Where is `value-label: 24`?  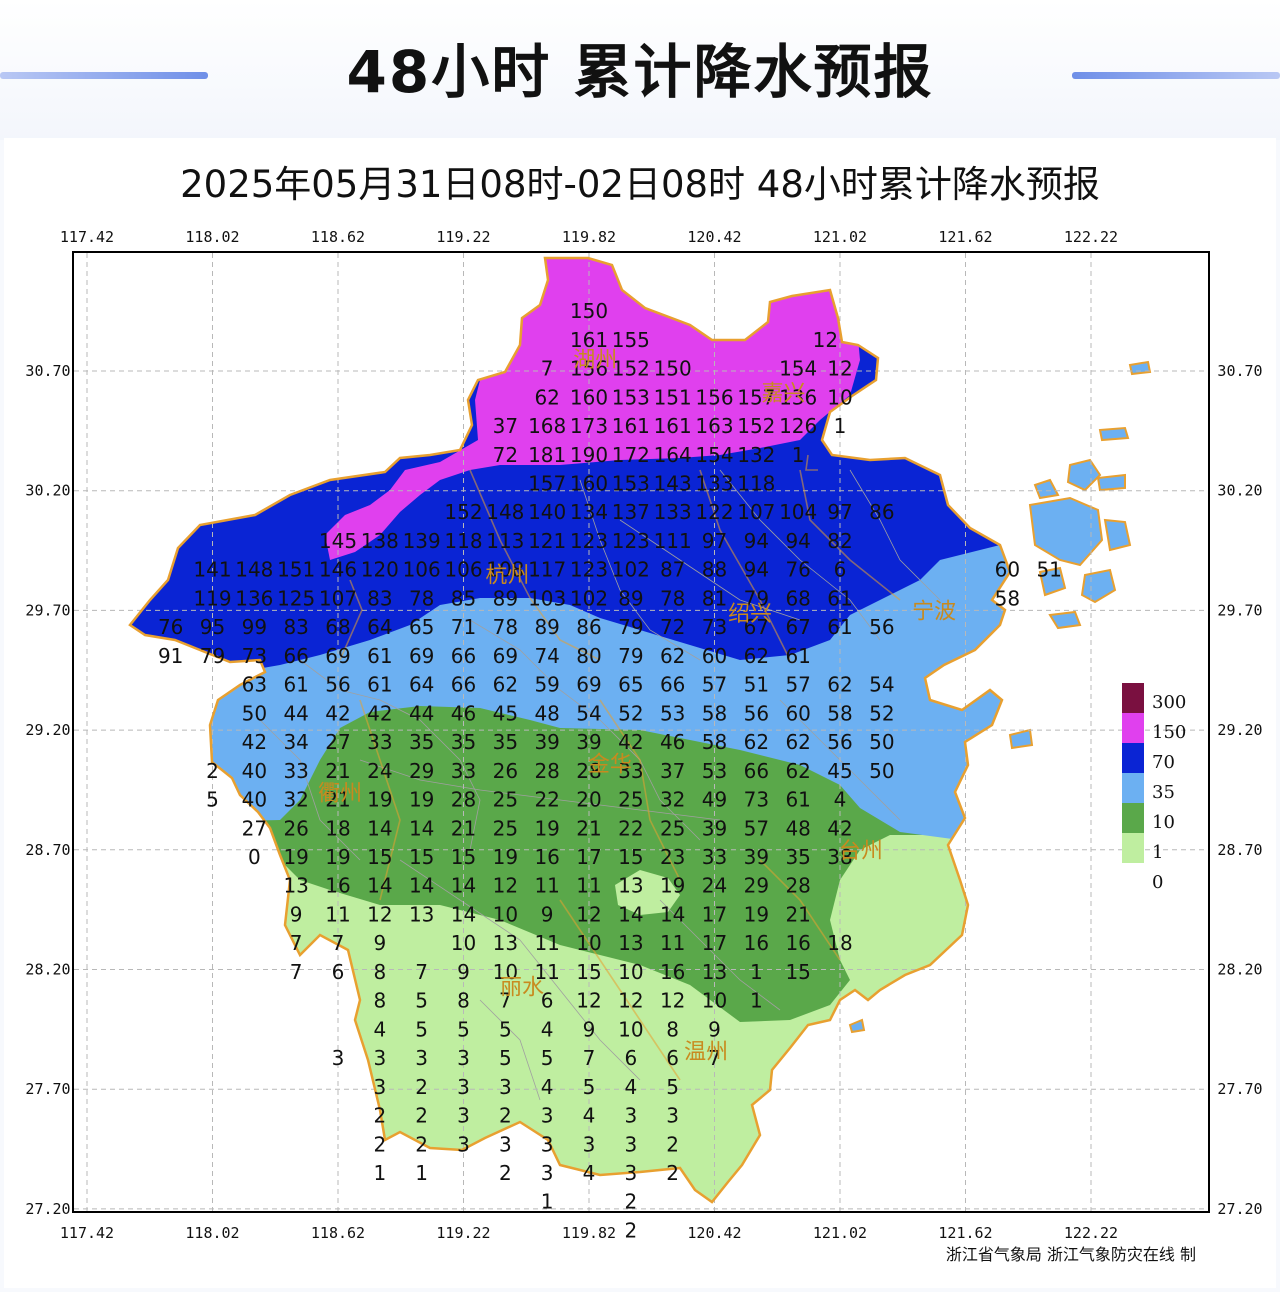 value-label: 24 is located at coordinates (379, 771).